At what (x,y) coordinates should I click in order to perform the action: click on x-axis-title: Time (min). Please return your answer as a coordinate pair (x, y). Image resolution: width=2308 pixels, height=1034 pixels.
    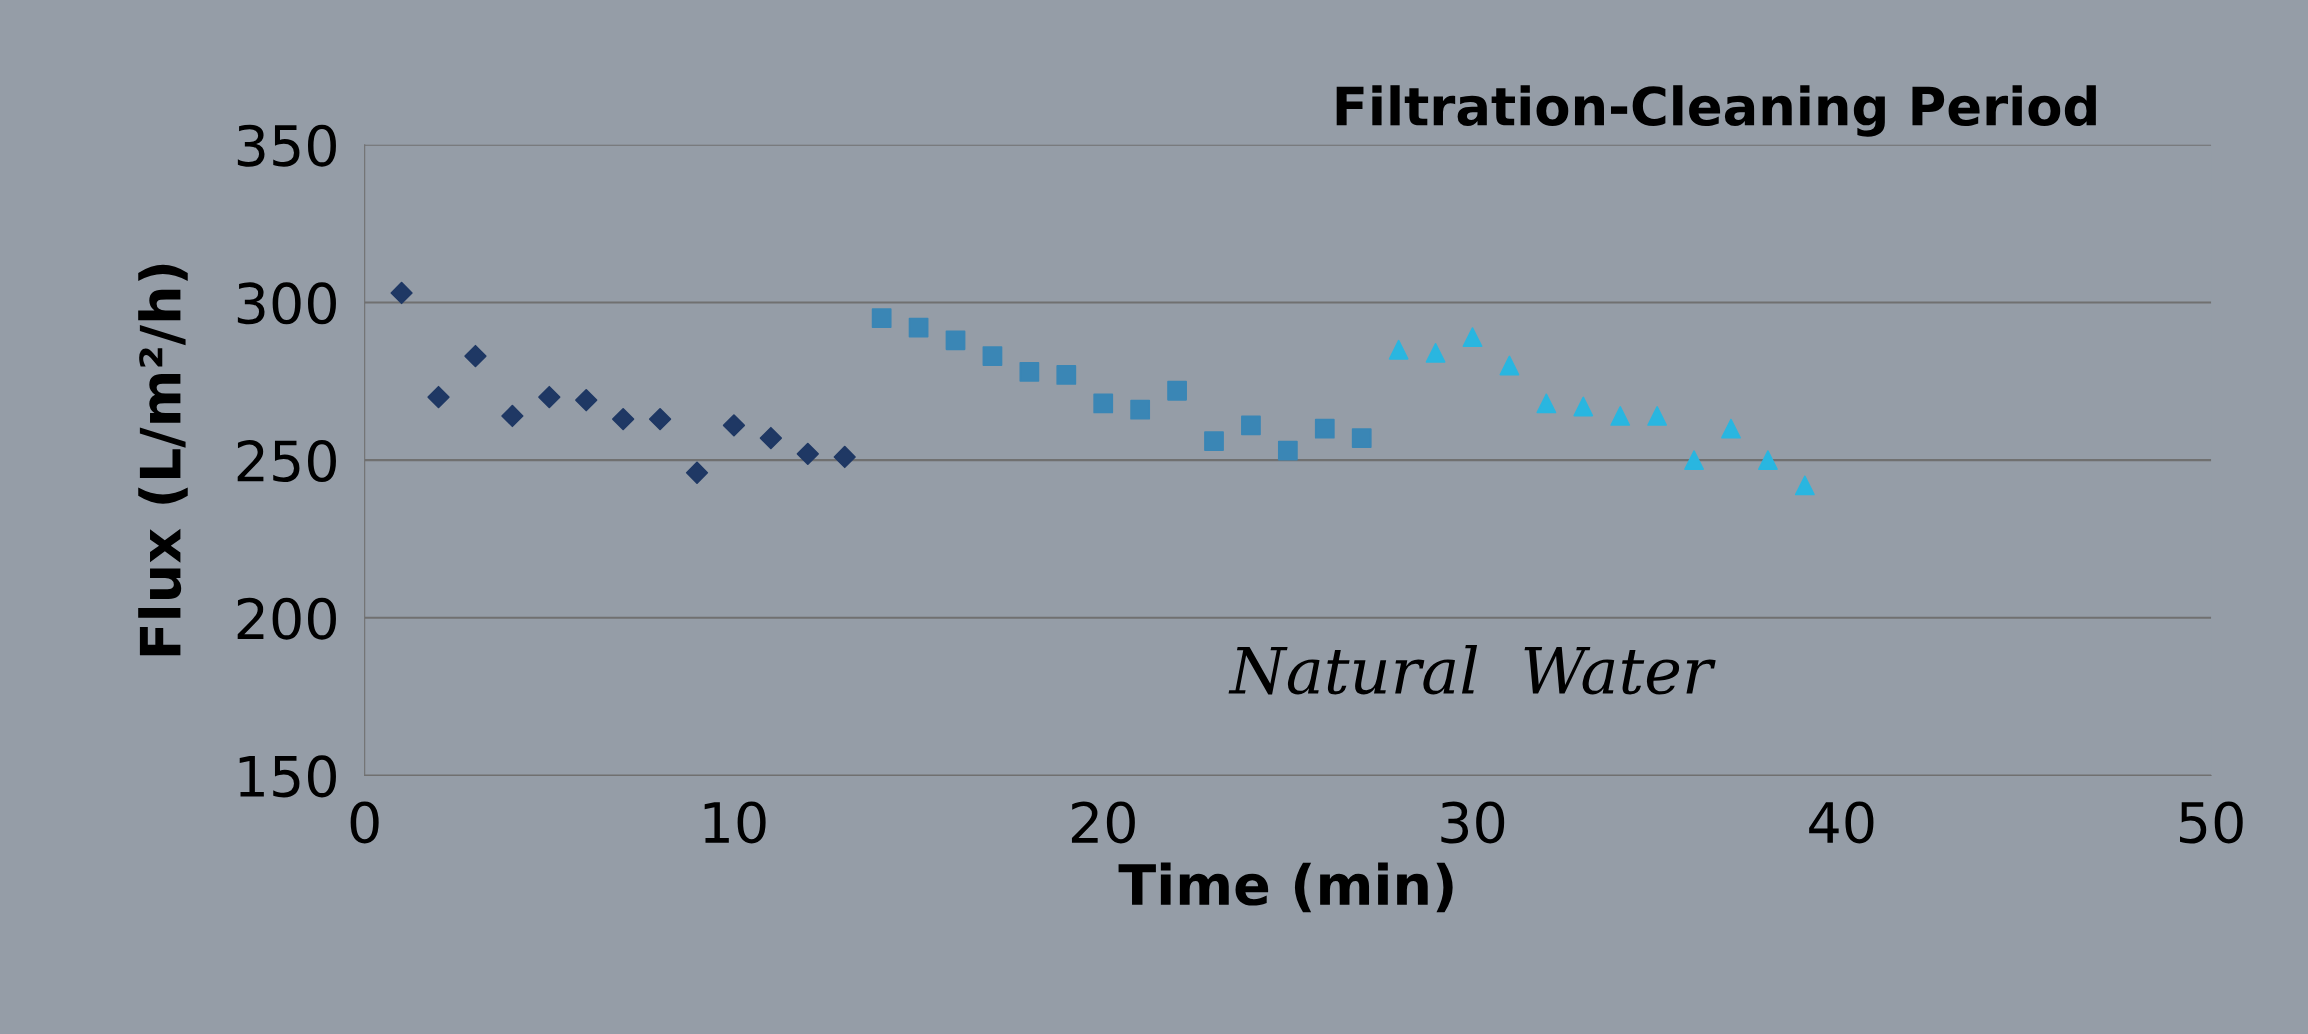
    Looking at the image, I should click on (1285, 887).